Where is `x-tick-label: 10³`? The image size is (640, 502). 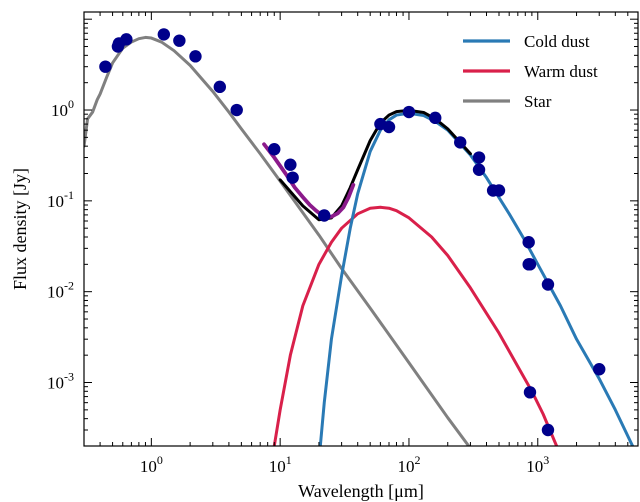 x-tick-label: 10³ is located at coordinates (537, 464).